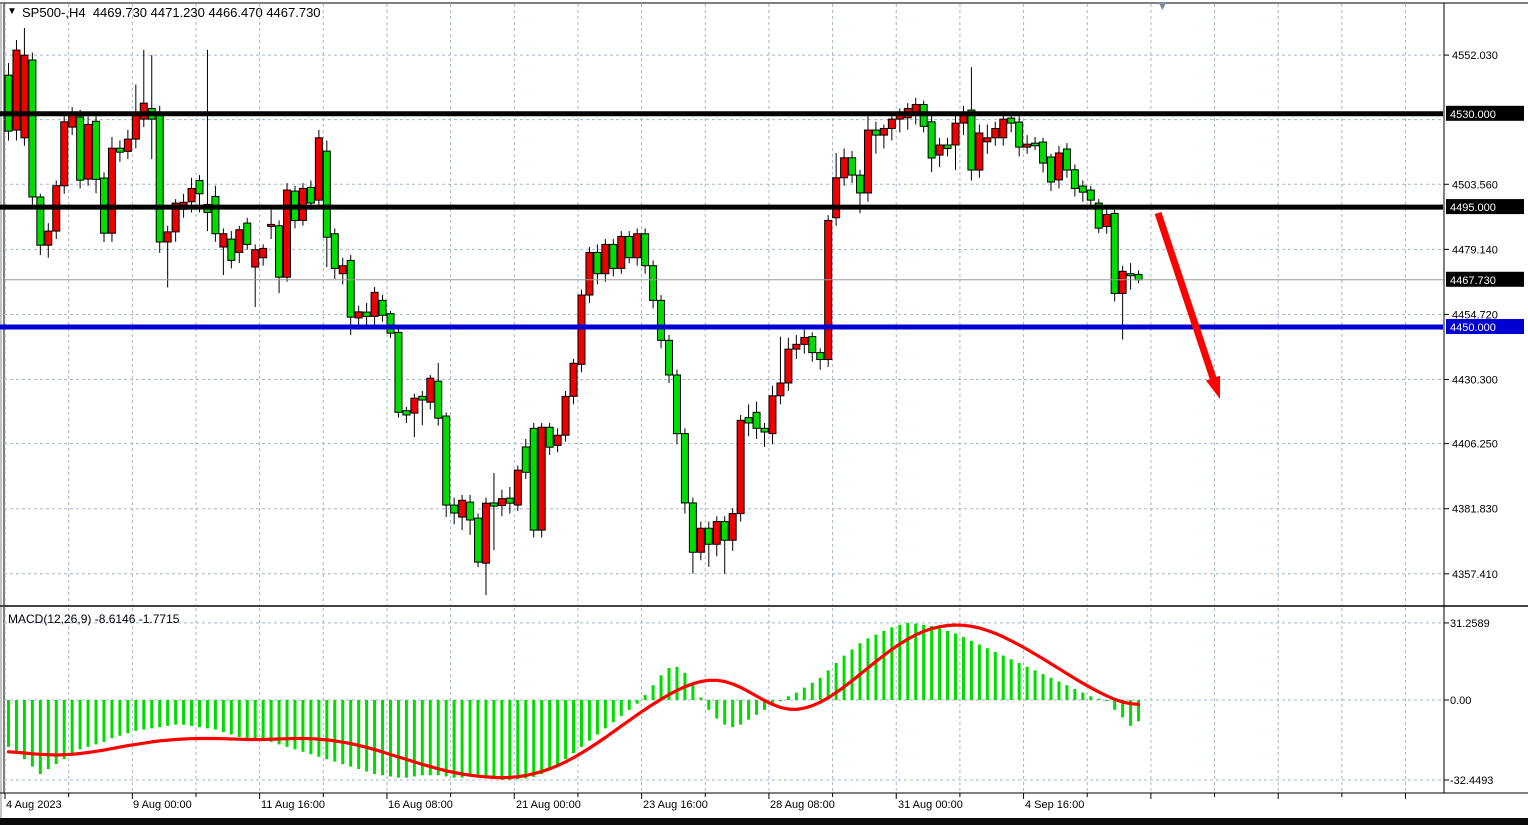 The image size is (1528, 825). Describe the element at coordinates (1470, 624) in the screenshot. I see `macd-axis-label: 31.2589` at that location.